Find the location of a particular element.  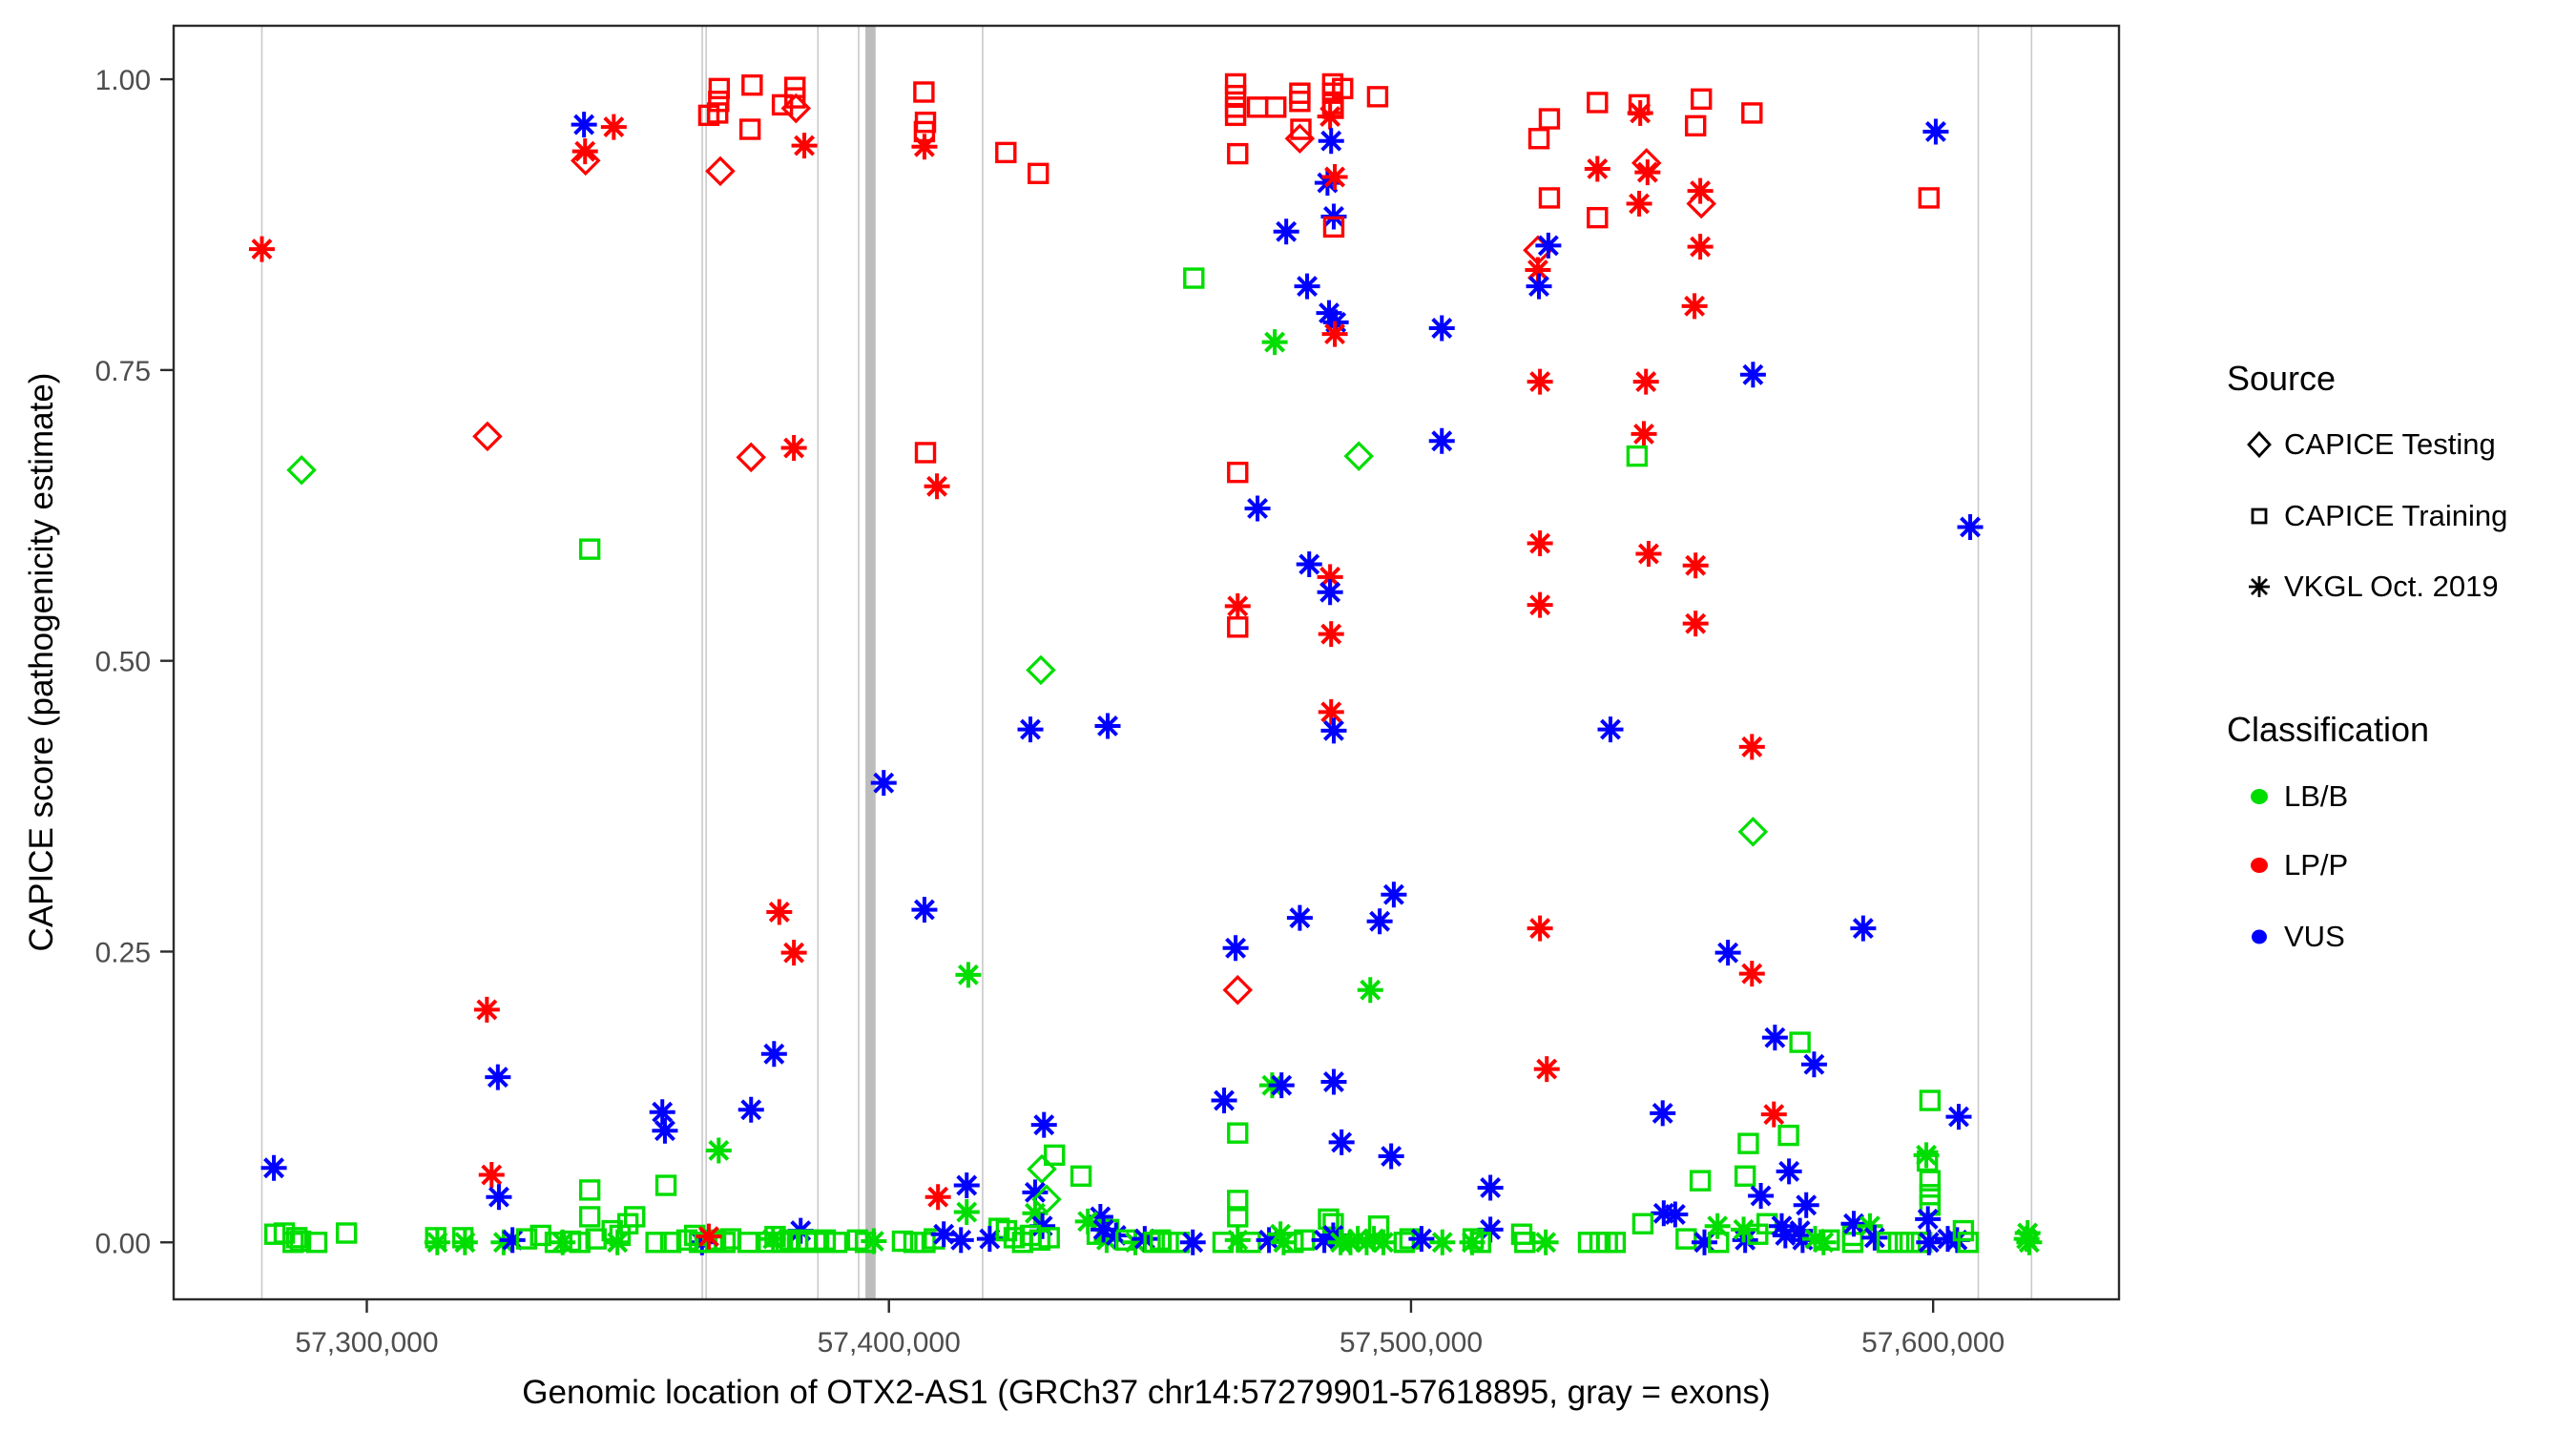

legend-item-label: VUS is located at coordinates (2314, 936).